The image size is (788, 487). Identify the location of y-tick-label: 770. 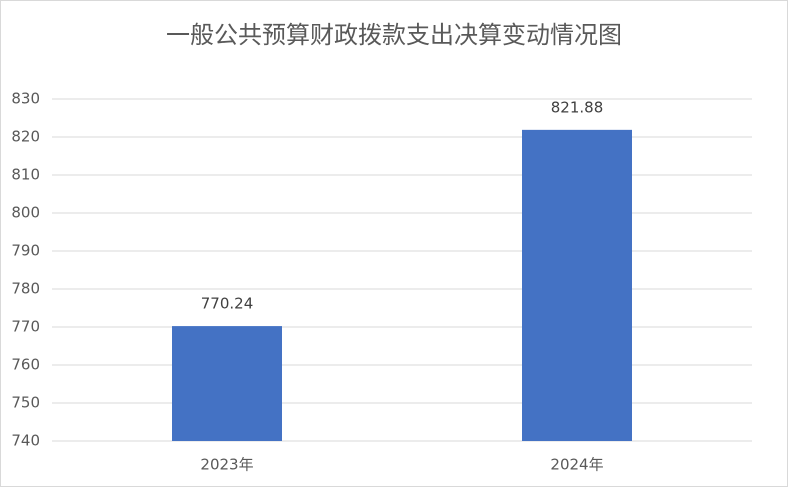
(25, 327).